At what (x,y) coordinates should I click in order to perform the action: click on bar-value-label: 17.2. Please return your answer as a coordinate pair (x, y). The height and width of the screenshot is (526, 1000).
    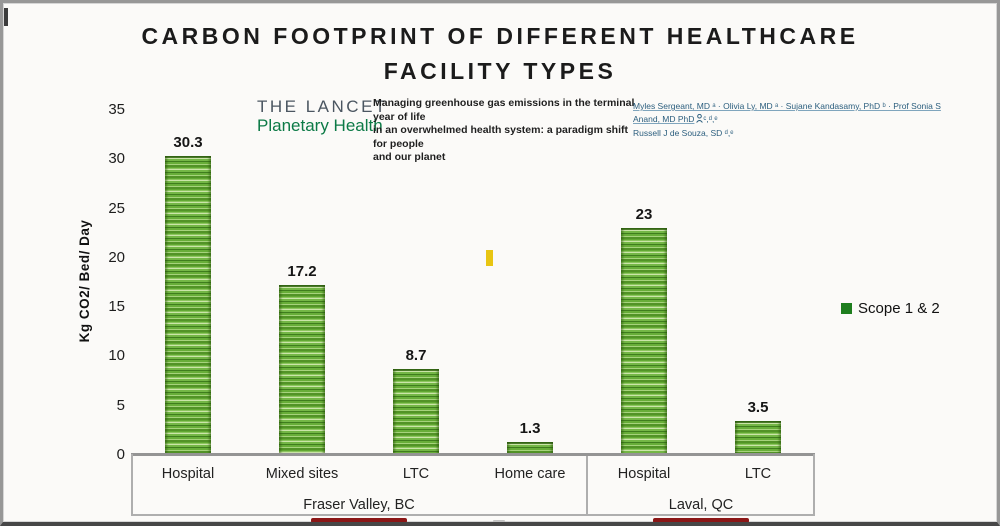
    Looking at the image, I should click on (302, 272).